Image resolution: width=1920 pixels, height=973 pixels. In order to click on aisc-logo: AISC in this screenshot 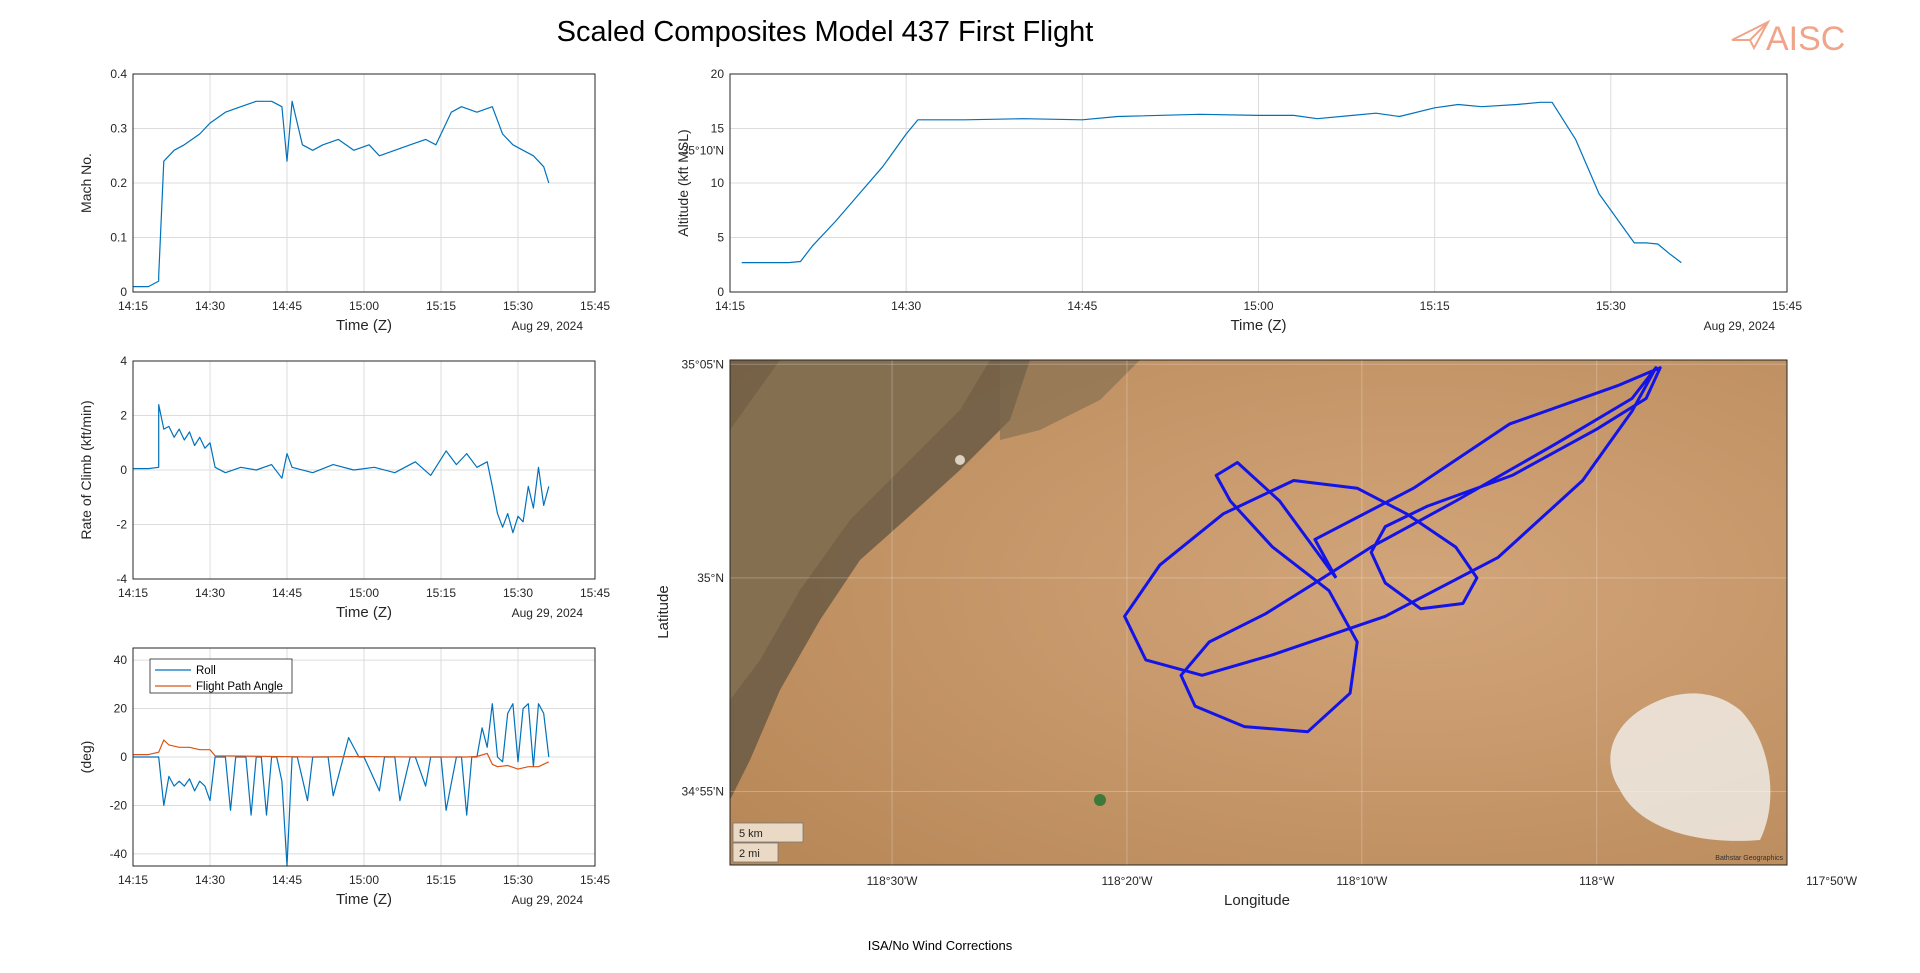, I will do `click(1805, 36)`.